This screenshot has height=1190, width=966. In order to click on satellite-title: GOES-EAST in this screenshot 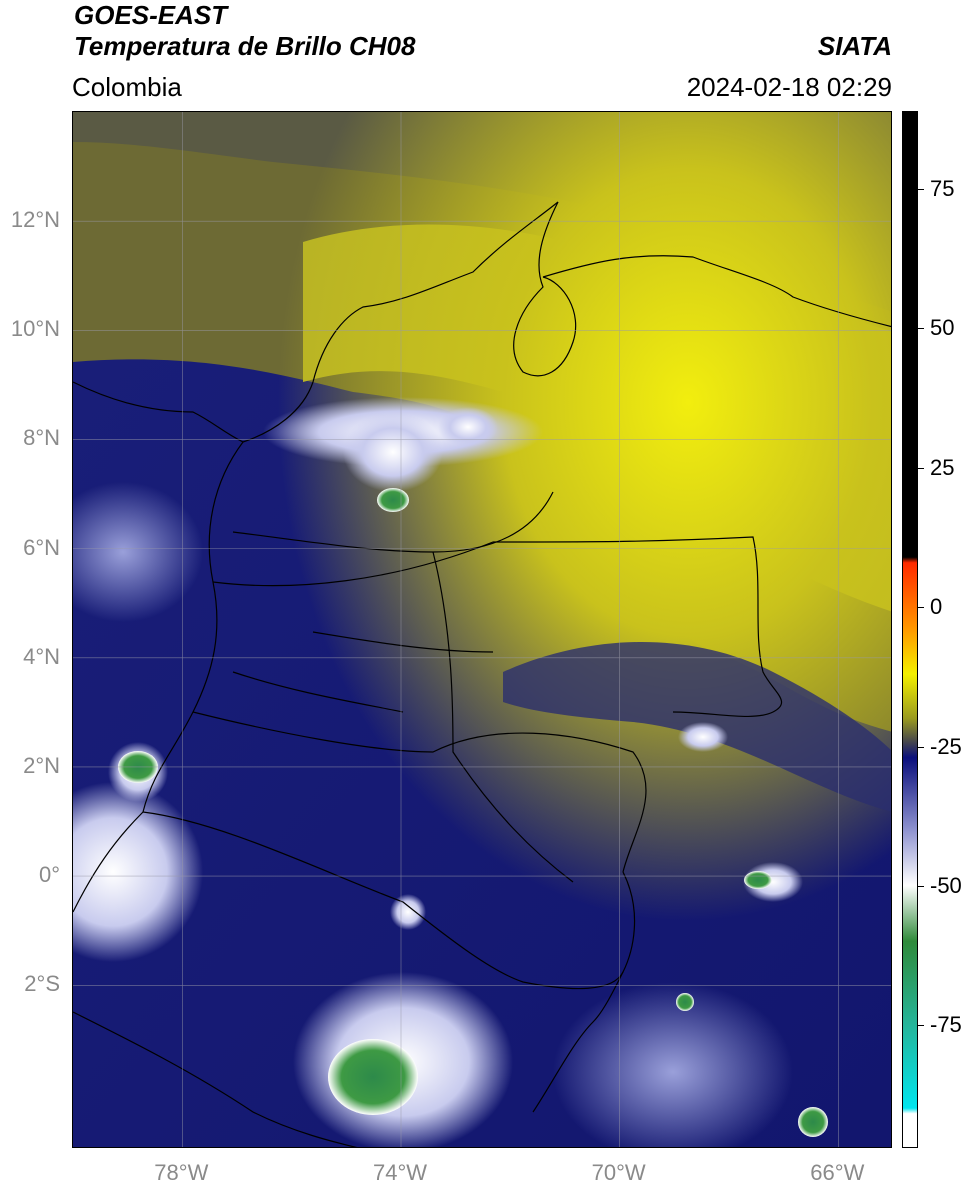, I will do `click(151, 15)`.